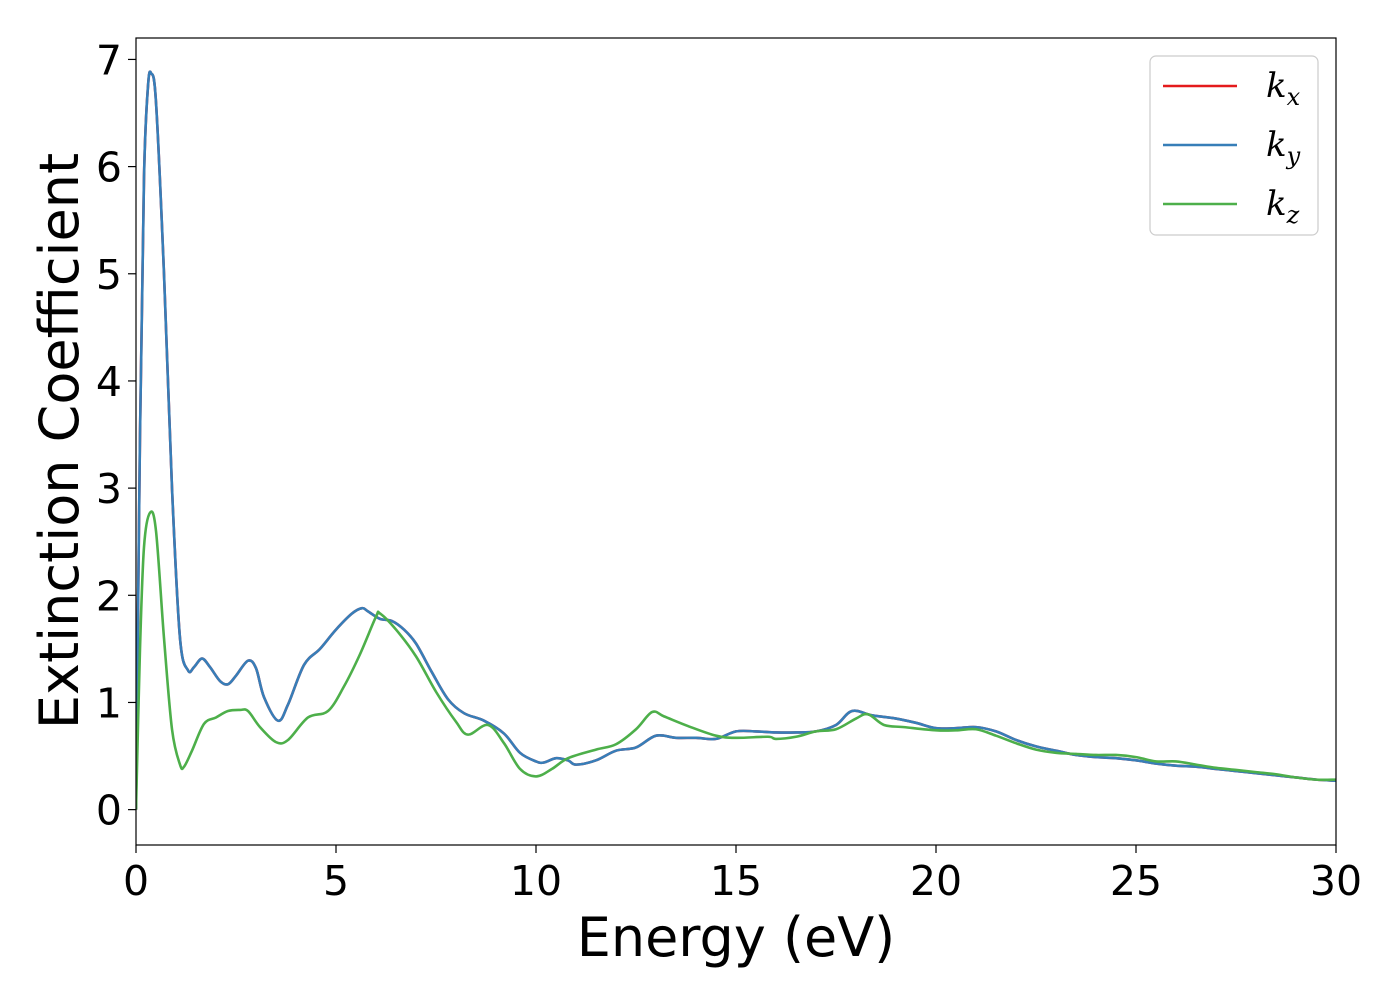  Describe the element at coordinates (109, 168) in the screenshot. I see `y-tick-label: 6` at that location.